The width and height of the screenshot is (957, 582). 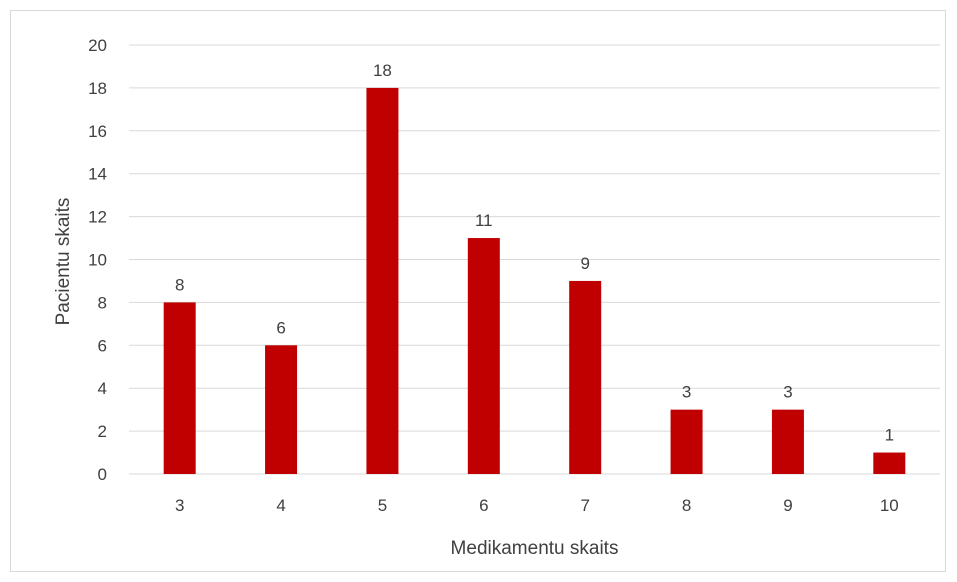 What do you see at coordinates (63, 262) in the screenshot?
I see `y-axis-title: Pacientu skaits` at bounding box center [63, 262].